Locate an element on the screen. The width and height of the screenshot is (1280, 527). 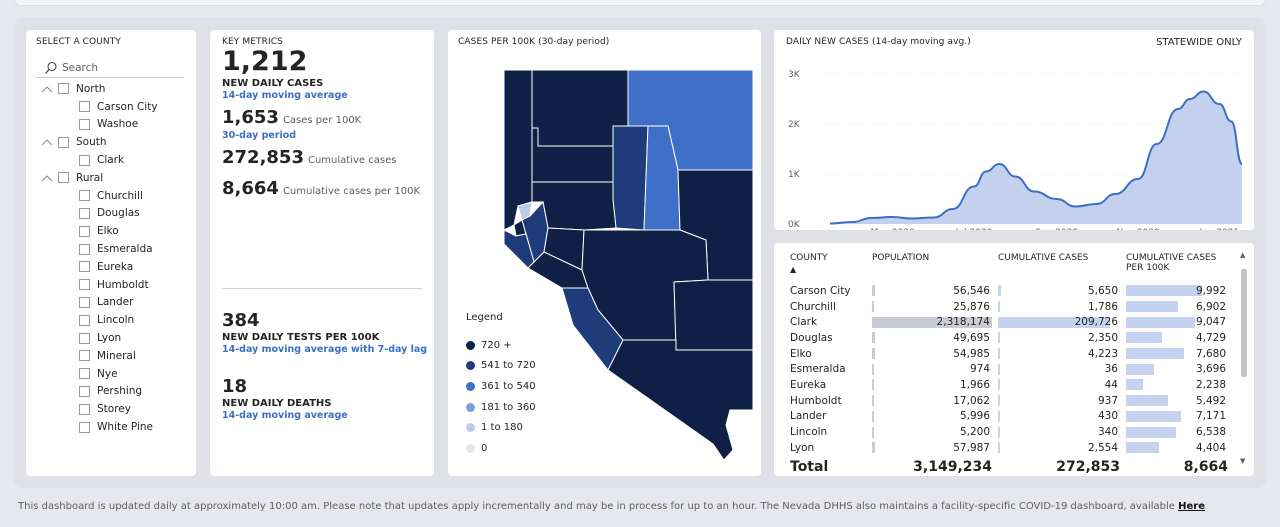
slicer-item: Clark is located at coordinates (111, 160).